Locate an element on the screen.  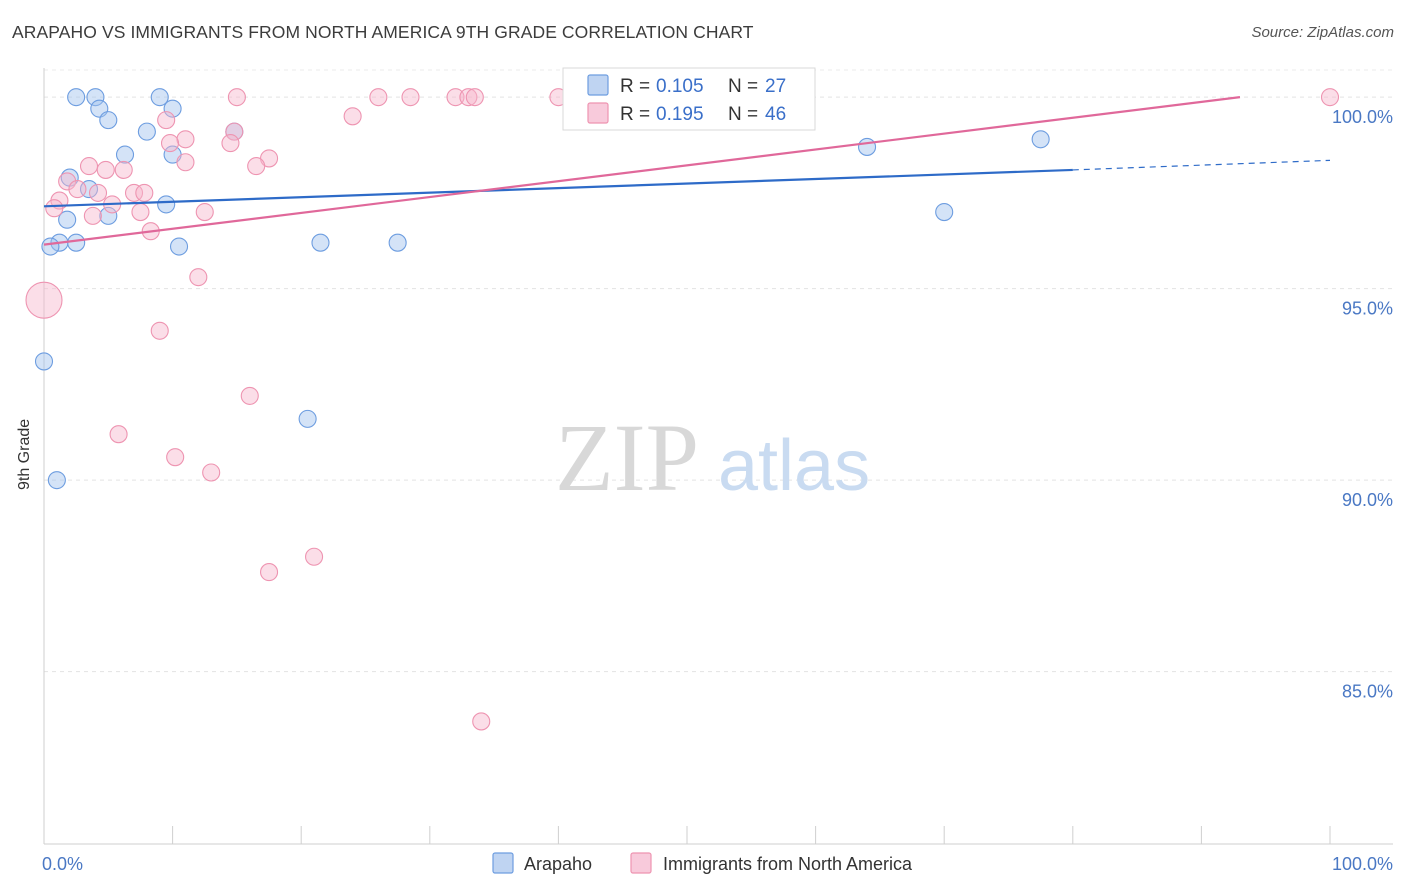
legend-swatch-arapaho is located at coordinates (598, 85).